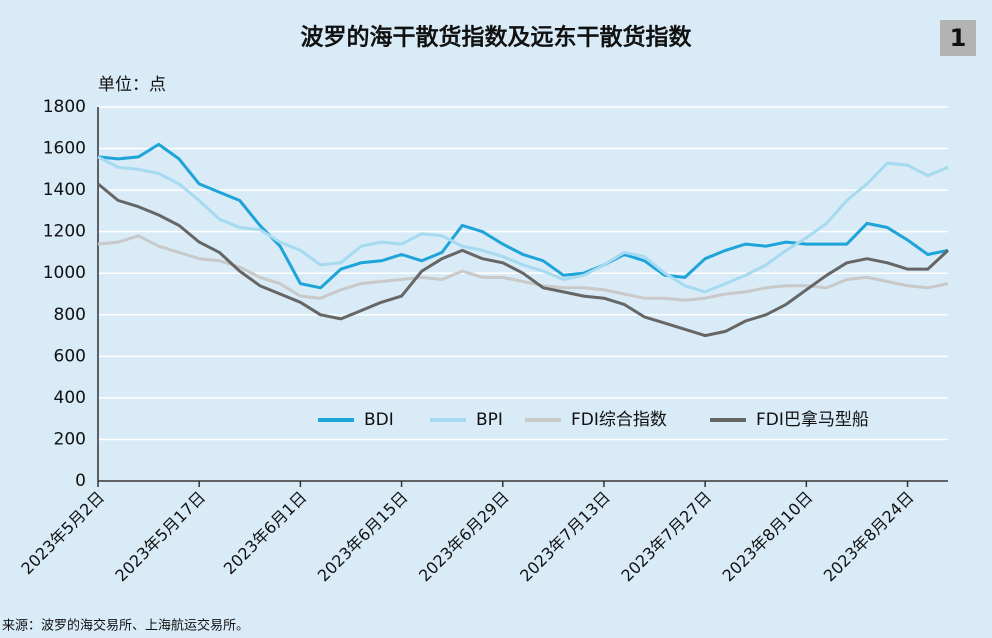  I want to click on series-line, so click(523, 268).